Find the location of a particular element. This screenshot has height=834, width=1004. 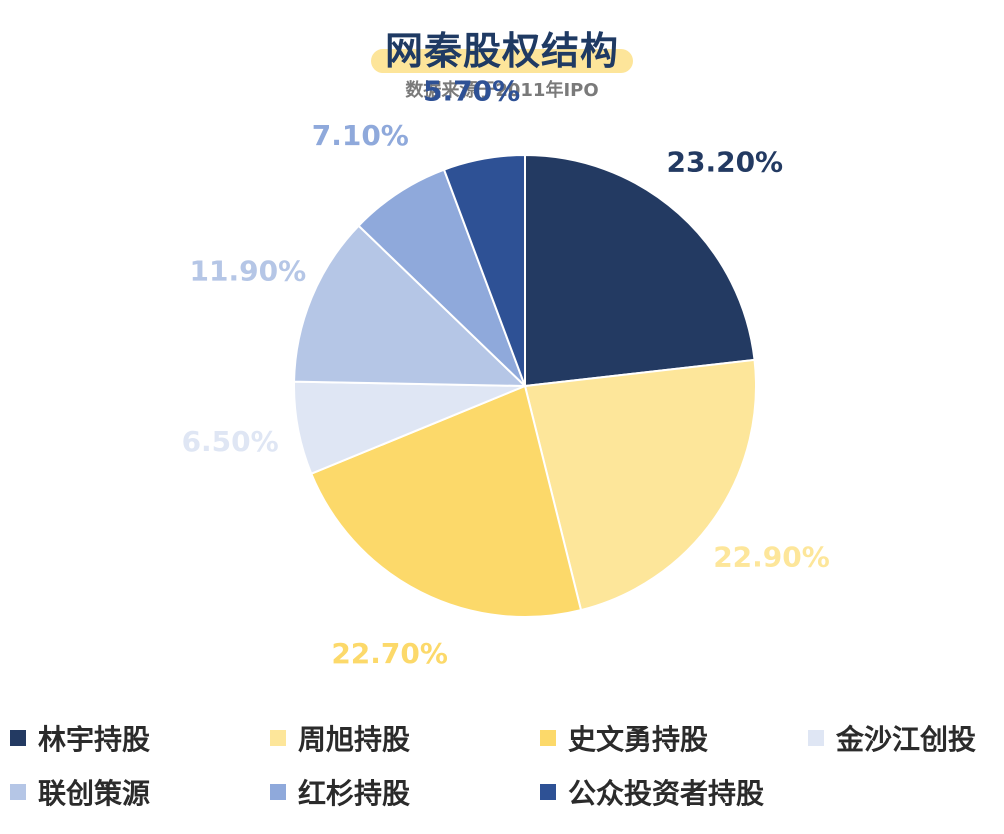

legend-item-2: 史文勇持股 is located at coordinates (624, 738).